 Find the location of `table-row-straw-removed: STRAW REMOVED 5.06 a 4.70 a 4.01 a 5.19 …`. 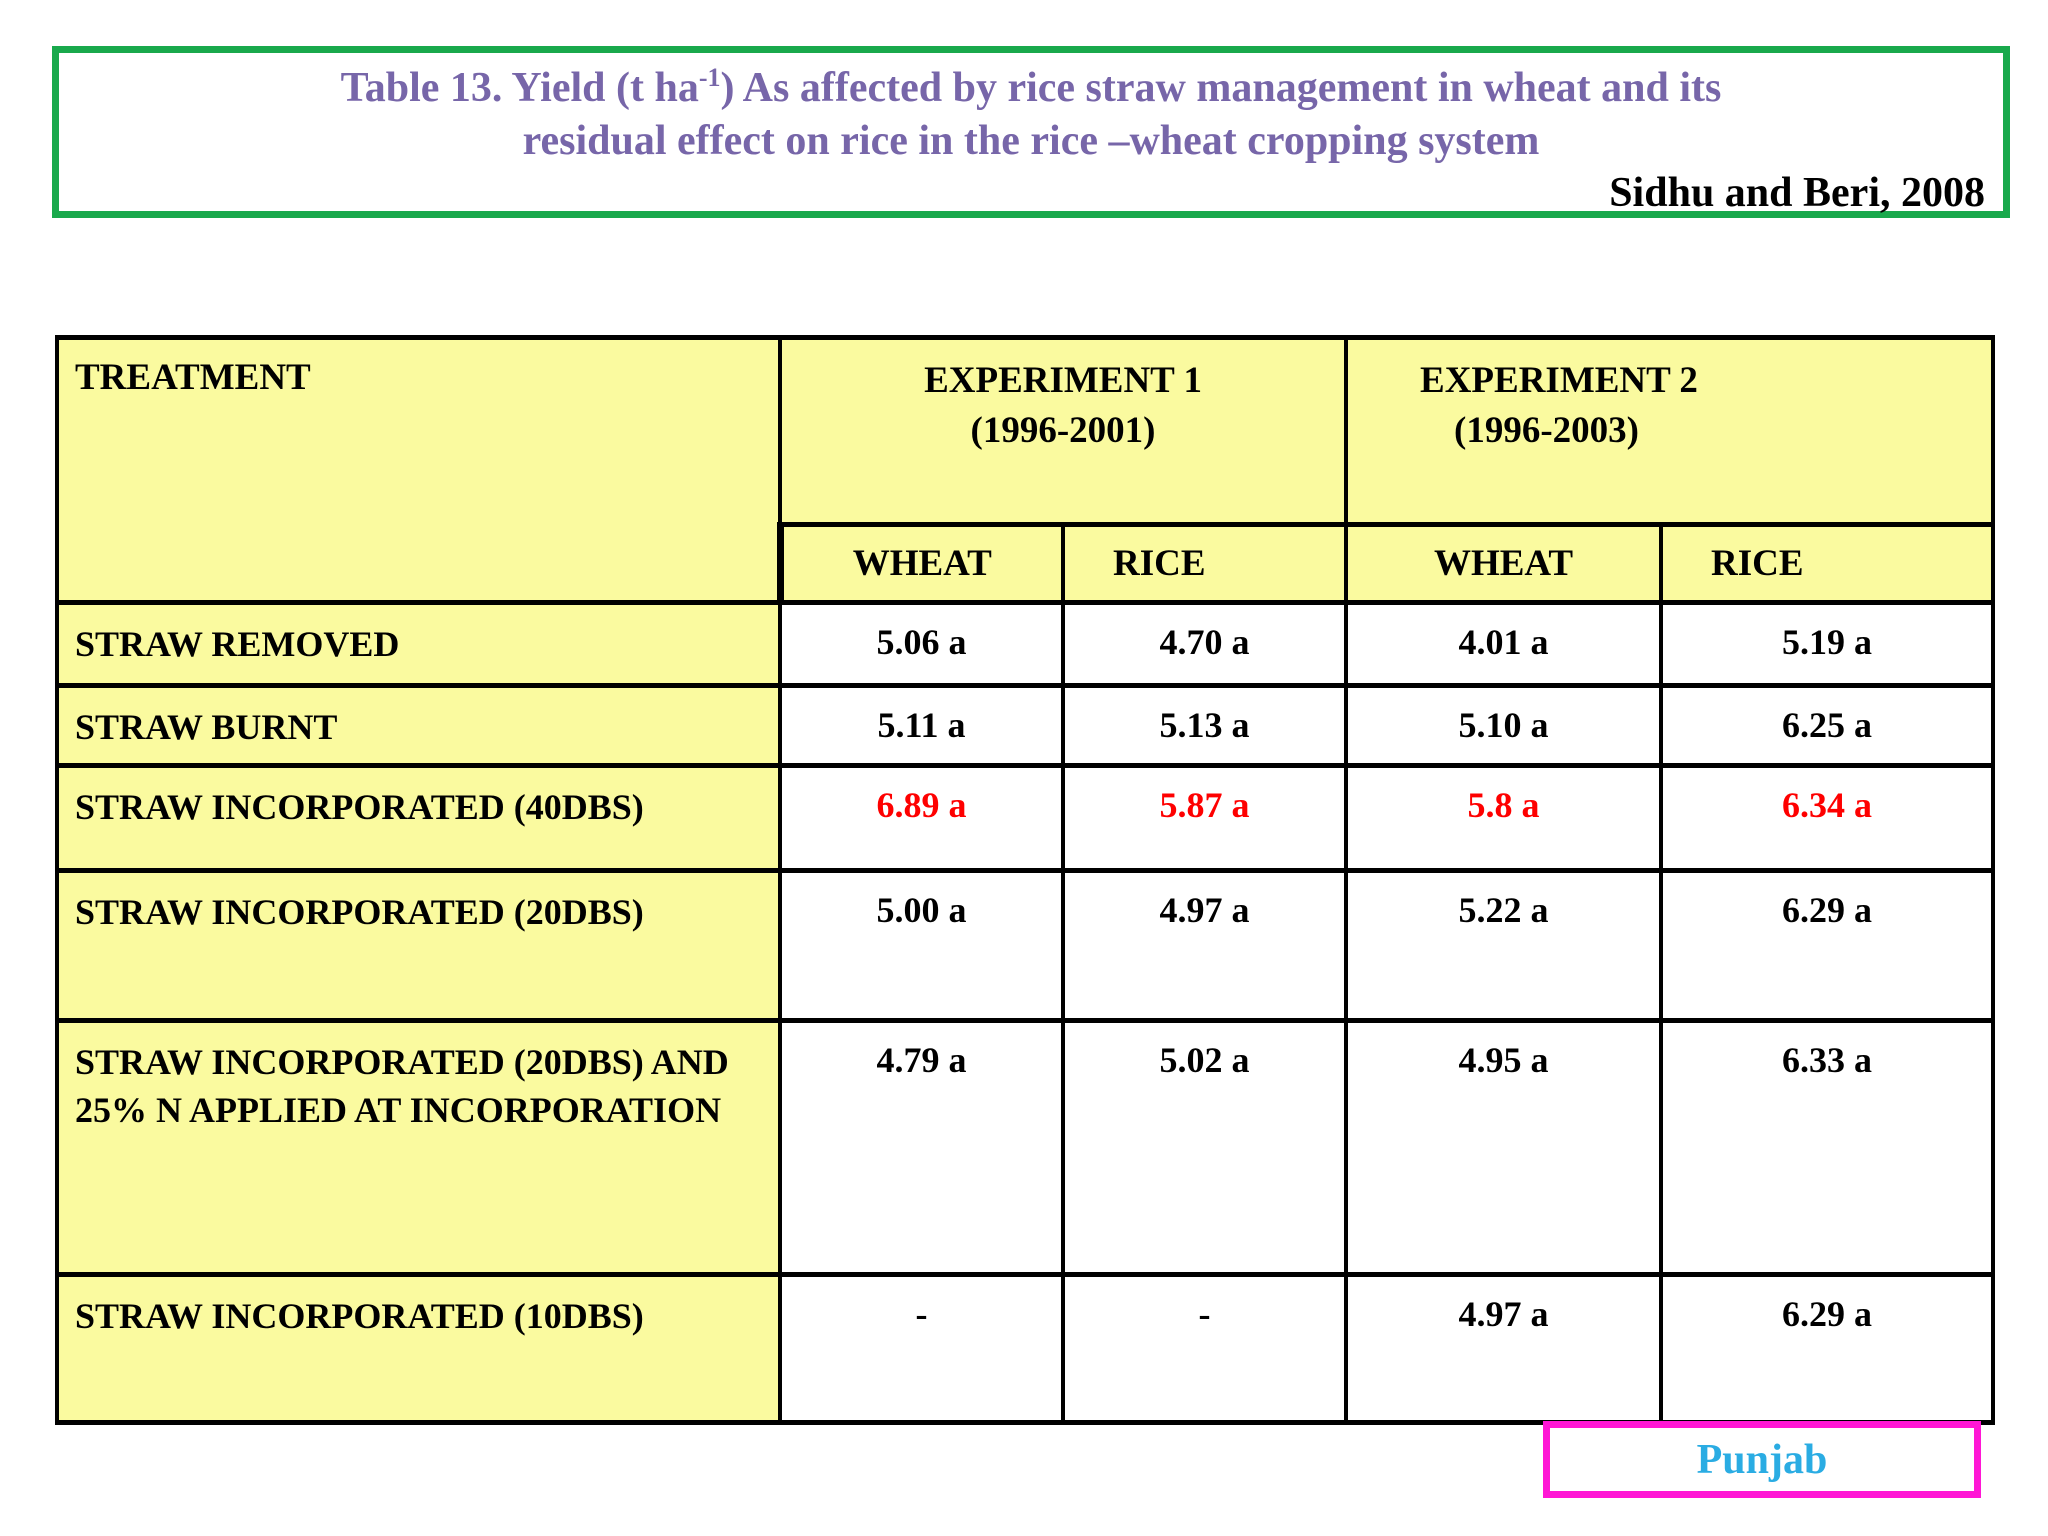

table-row-straw-removed: STRAW REMOVED 5.06 a 4.70 a 4.01 a 5.19 … is located at coordinates (1025, 644).